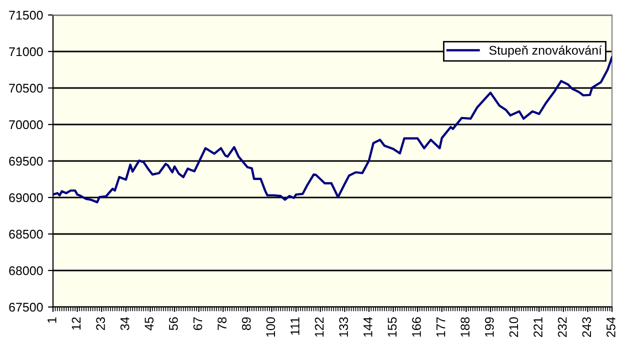  What do you see at coordinates (319, 327) in the screenshot?
I see `x-tick-label: 122` at bounding box center [319, 327].